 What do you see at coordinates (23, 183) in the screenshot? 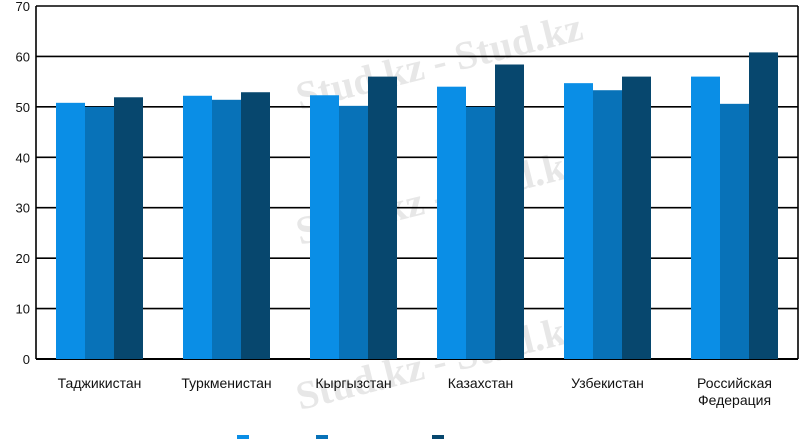
I see `y-axis-ticks: 0 10 20 30 40 50 60 70` at bounding box center [23, 183].